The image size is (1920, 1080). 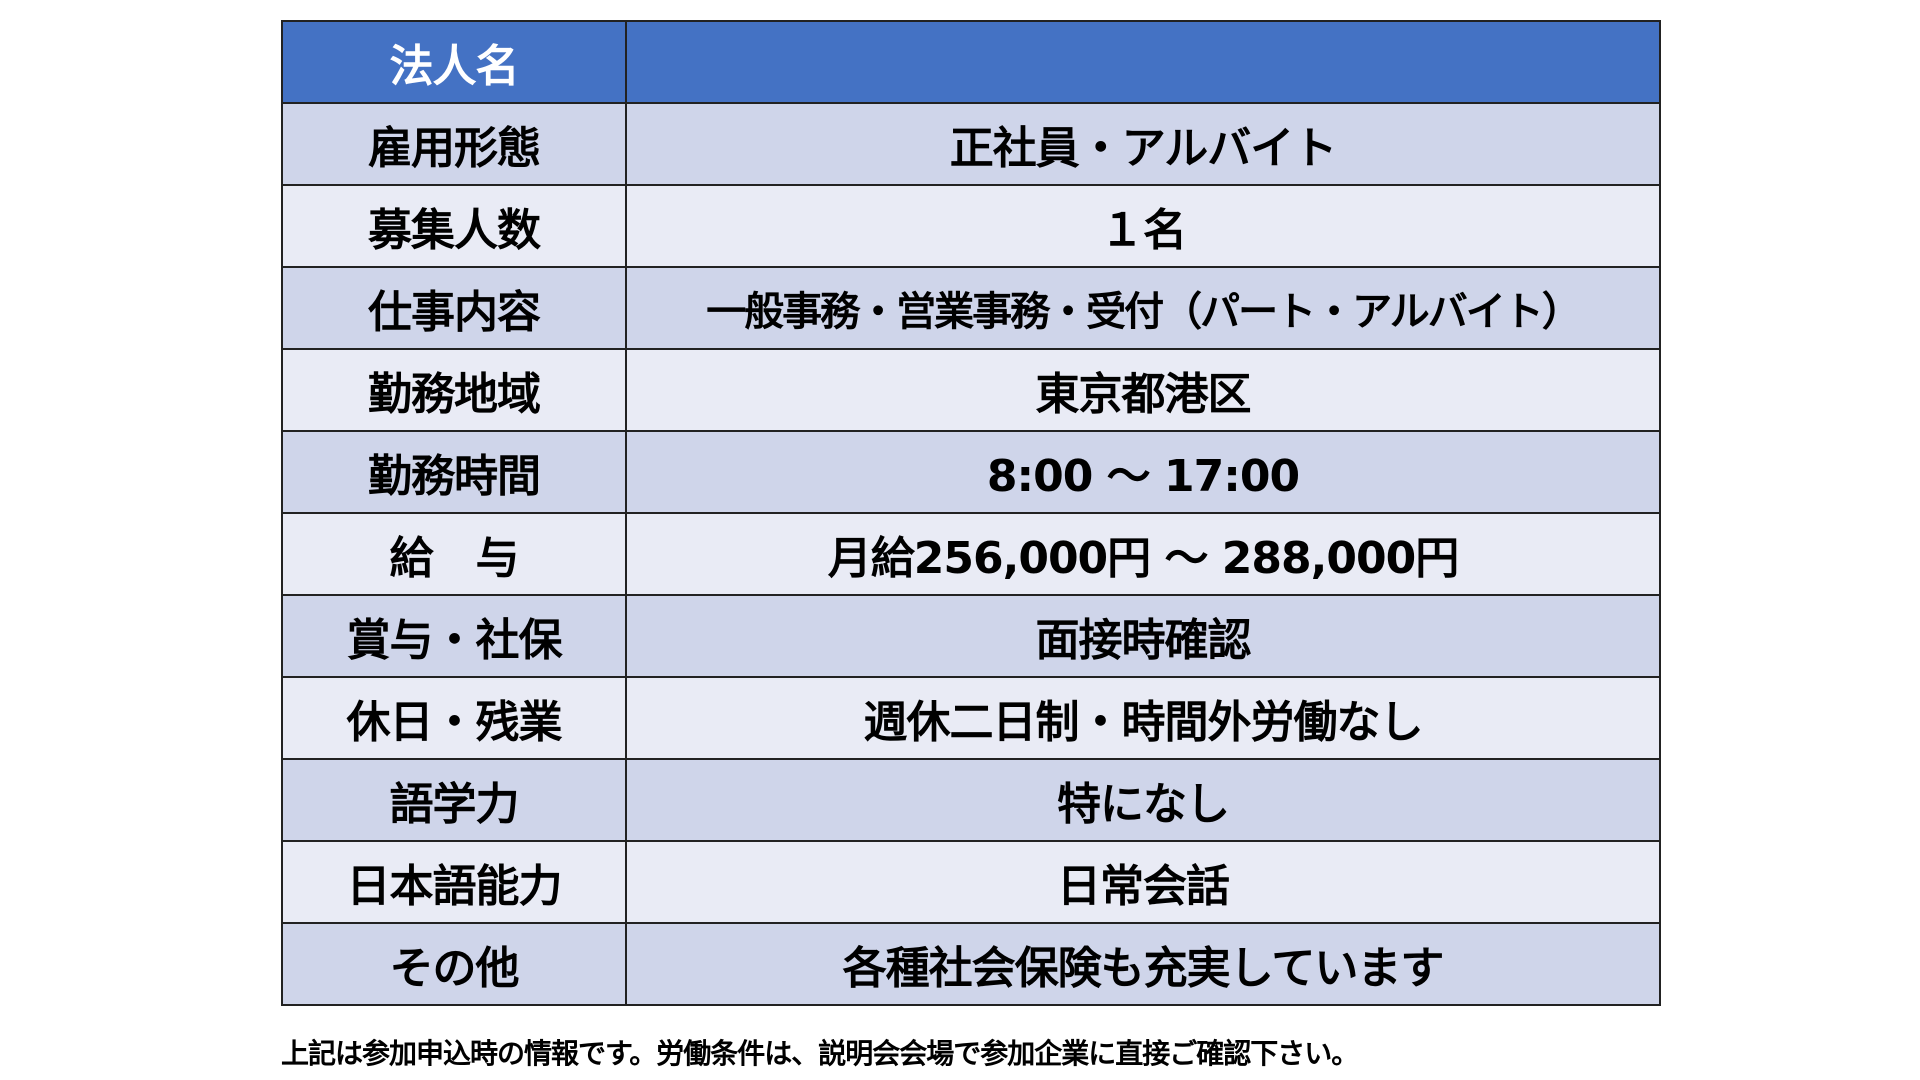 What do you see at coordinates (454, 800) in the screenshot?
I see `row-label: 語学力` at bounding box center [454, 800].